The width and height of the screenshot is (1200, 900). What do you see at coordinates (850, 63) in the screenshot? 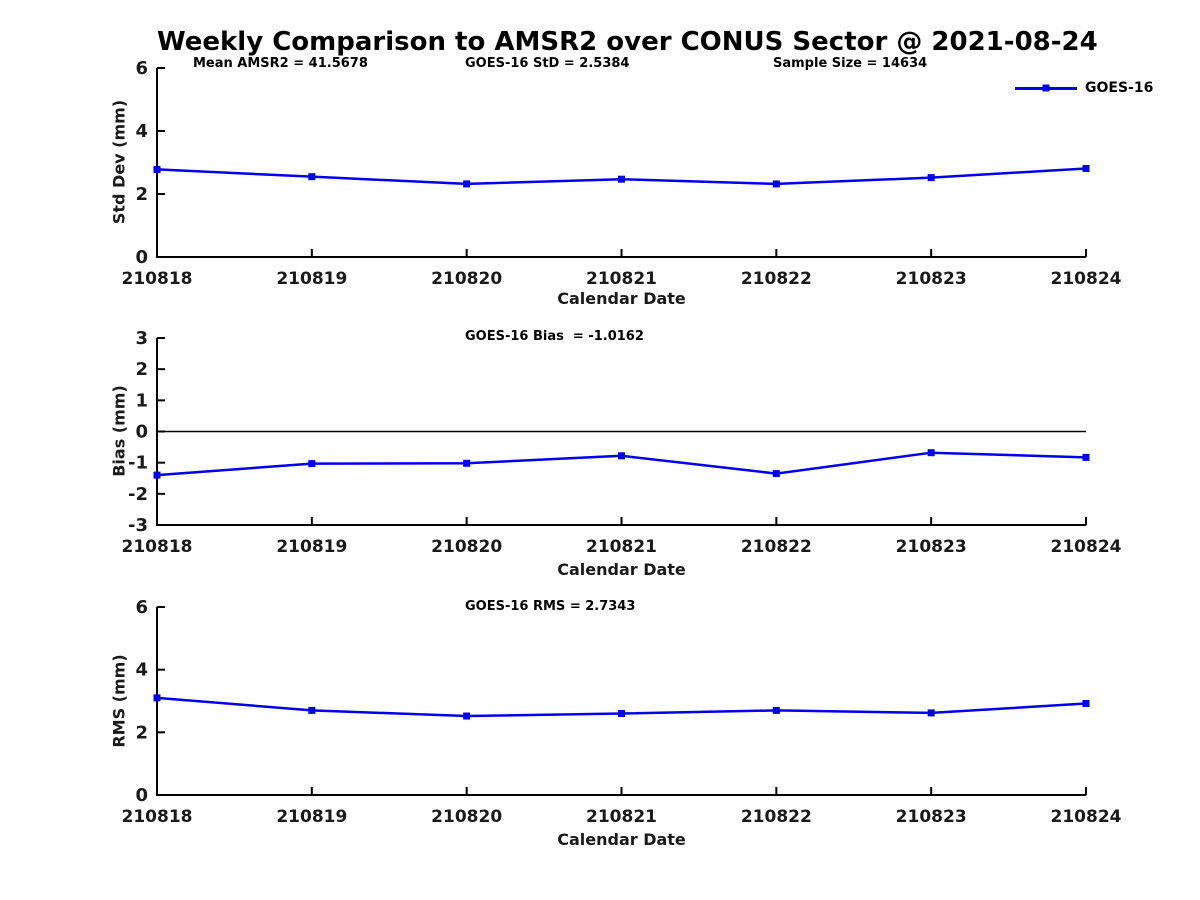
I see `annotation-sample-size: Sample Size = 14634` at bounding box center [850, 63].